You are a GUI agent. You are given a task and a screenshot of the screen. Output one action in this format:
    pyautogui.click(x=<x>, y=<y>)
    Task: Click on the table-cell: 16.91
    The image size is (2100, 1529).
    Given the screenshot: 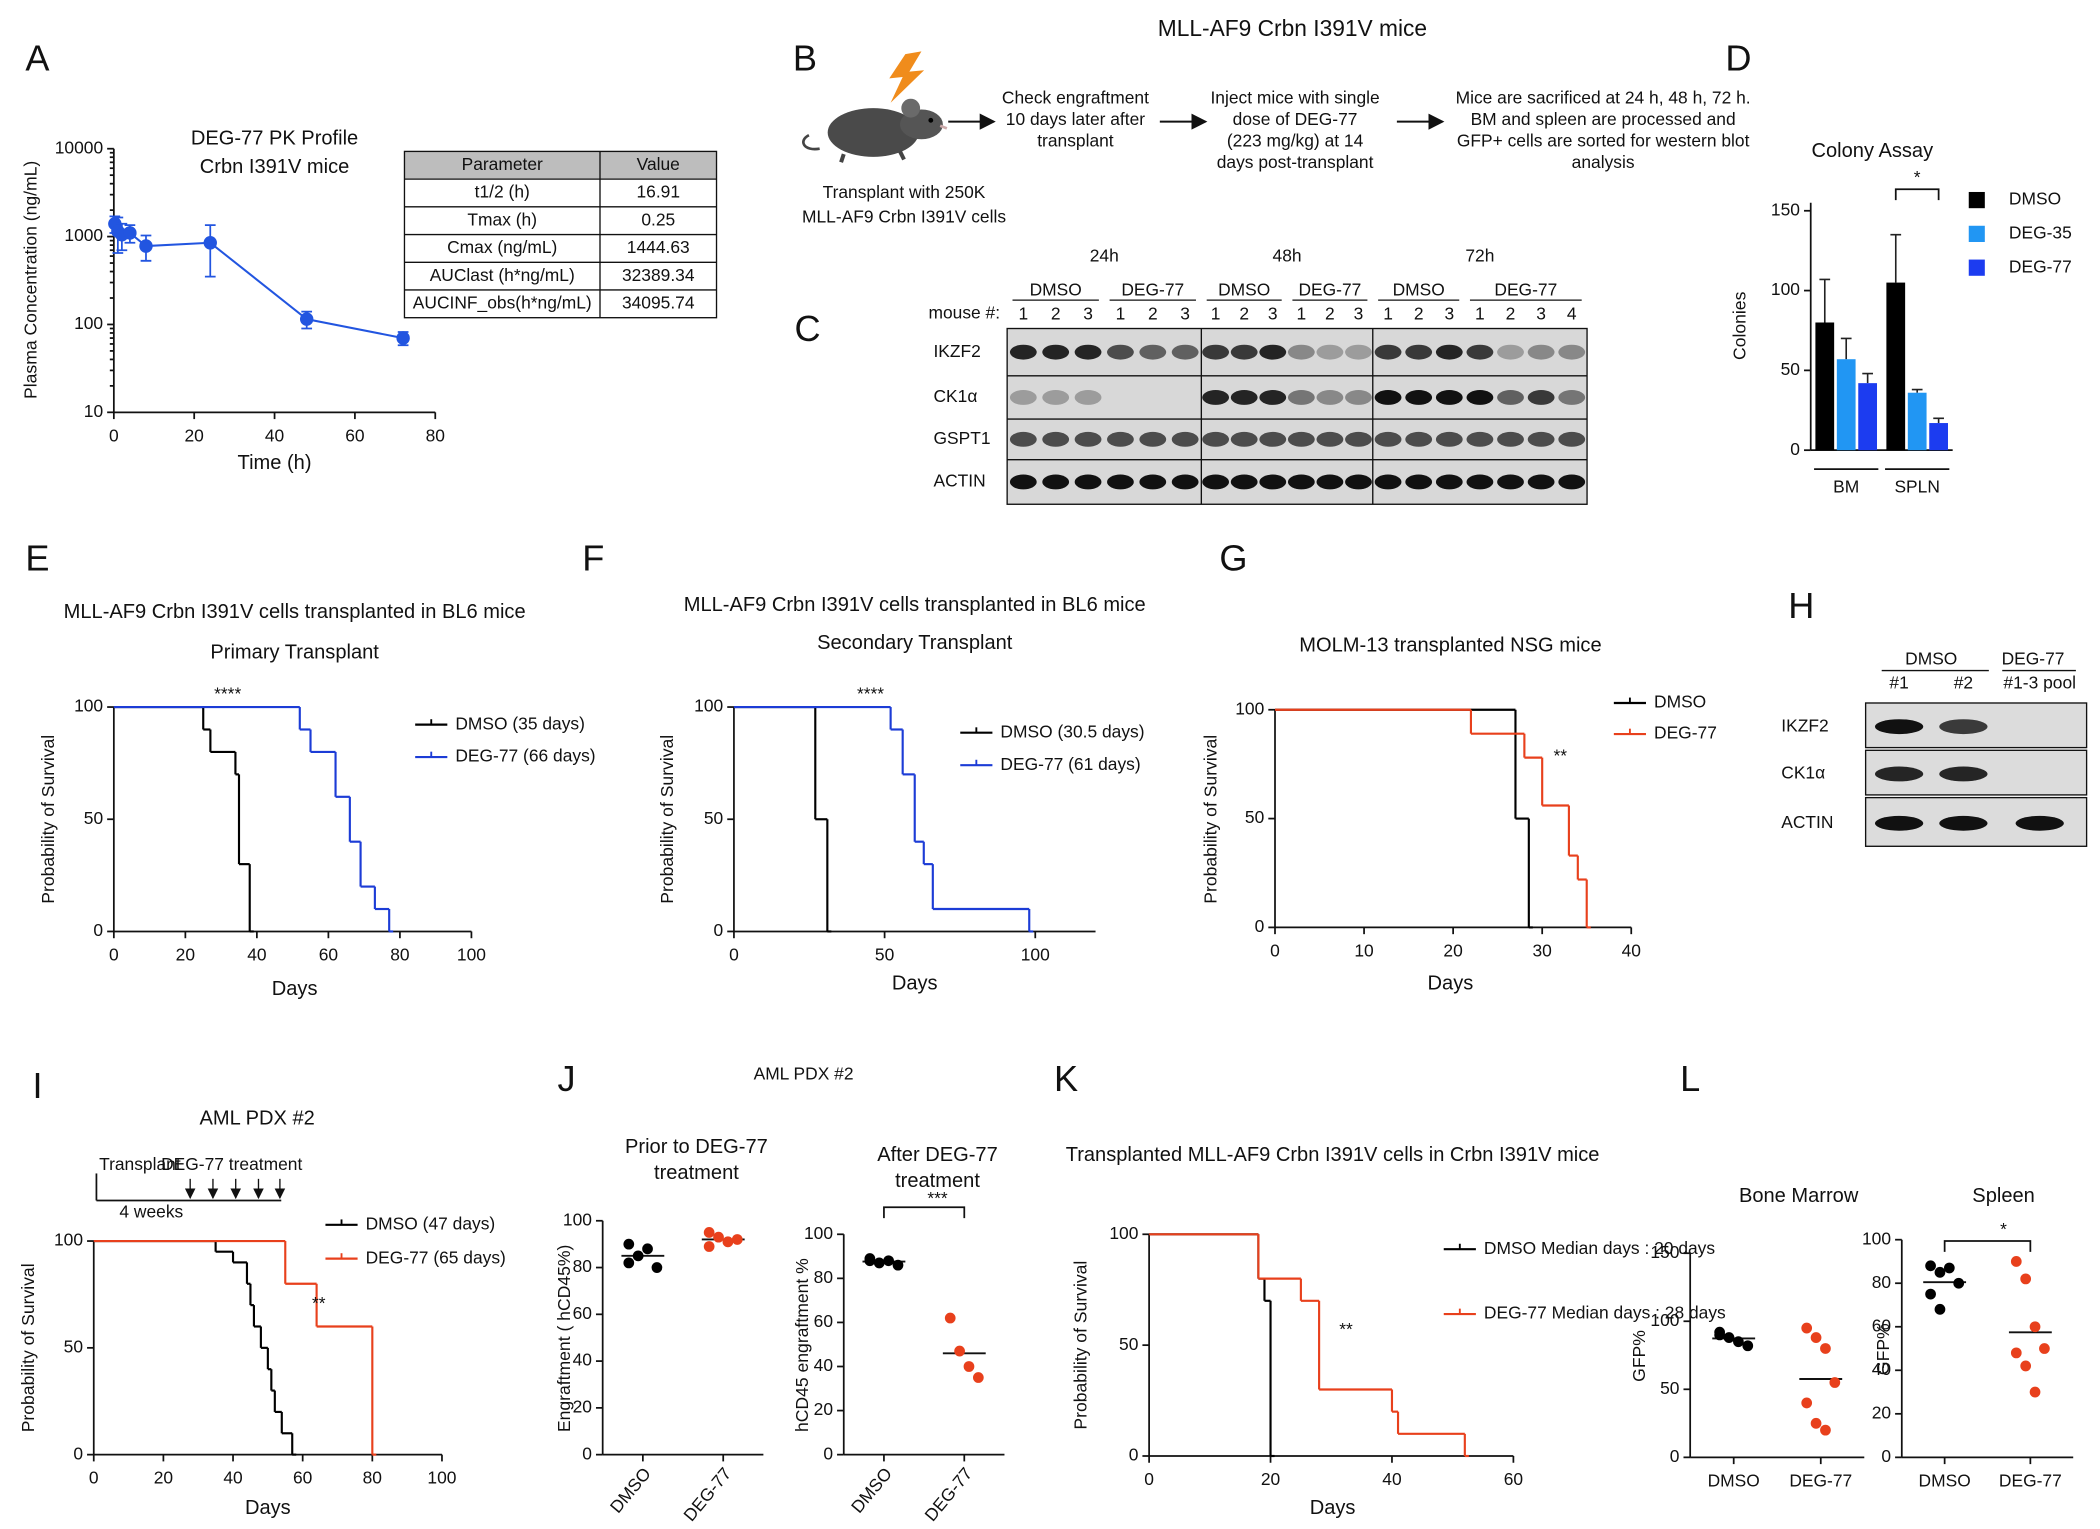 What is the action you would take?
    pyautogui.click(x=658, y=192)
    